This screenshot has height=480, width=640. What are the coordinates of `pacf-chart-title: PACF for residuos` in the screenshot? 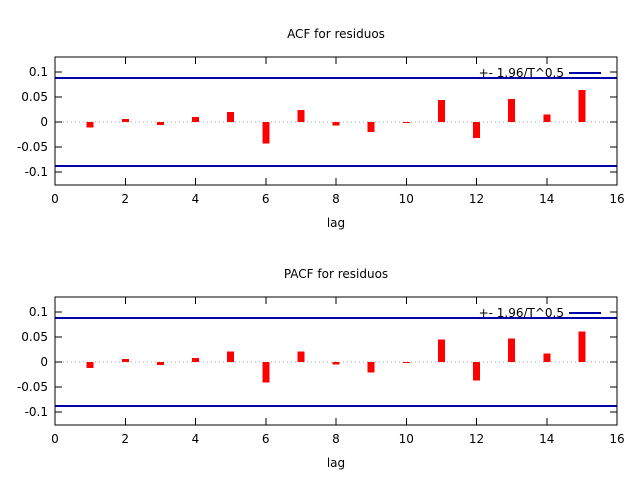 It's located at (336, 274).